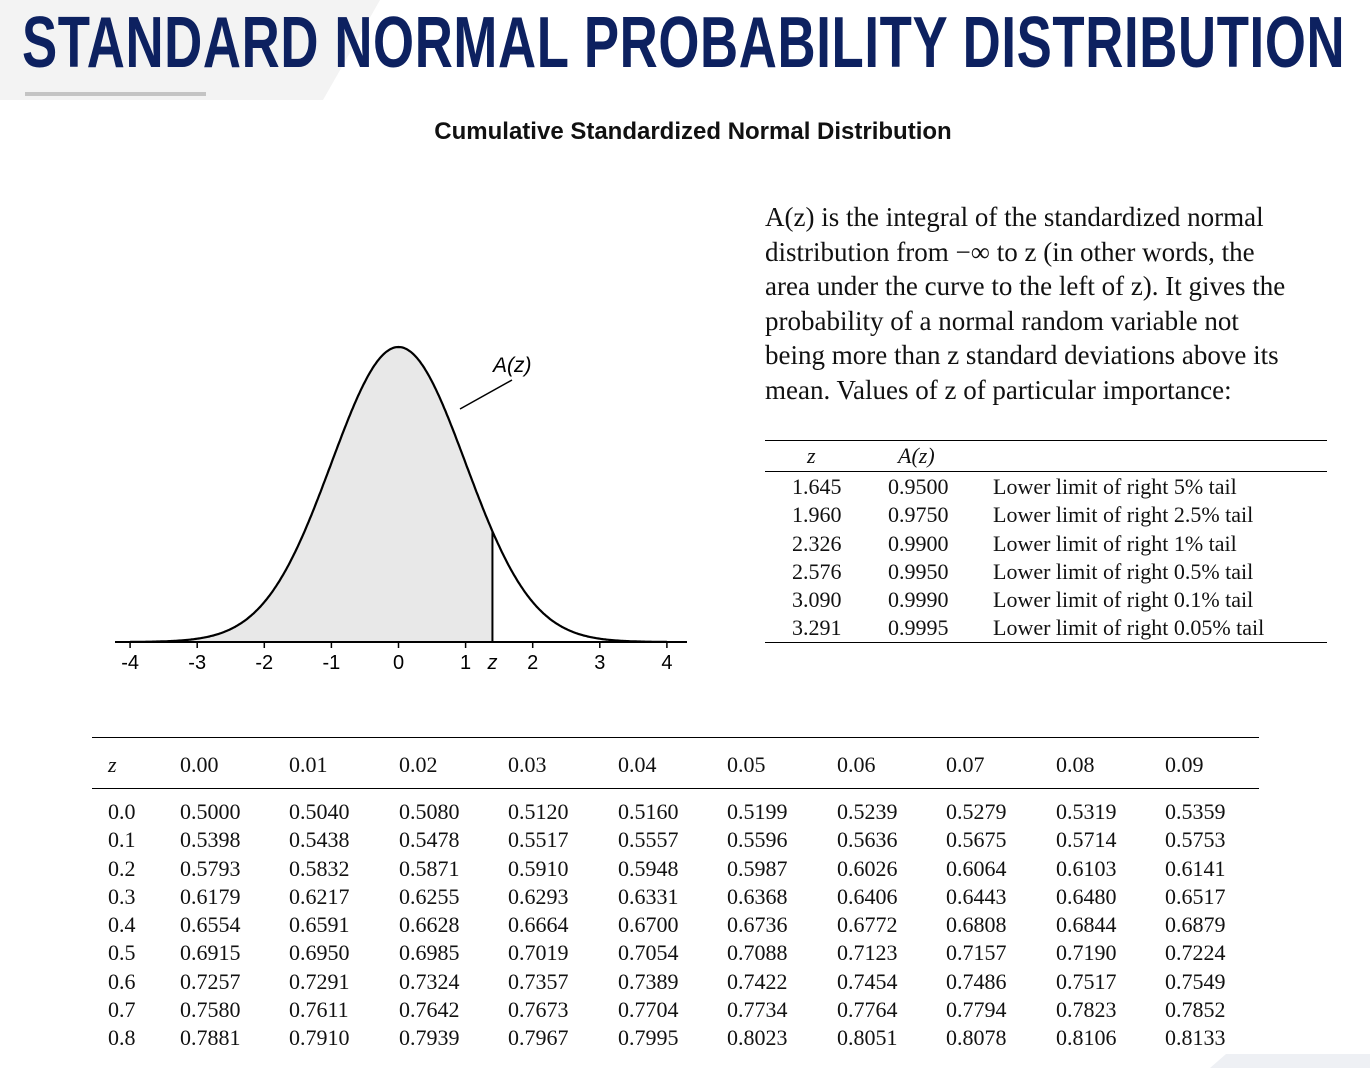 The width and height of the screenshot is (1370, 1068). Describe the element at coordinates (666, 663) in the screenshot. I see `x-tick-label: 4` at that location.